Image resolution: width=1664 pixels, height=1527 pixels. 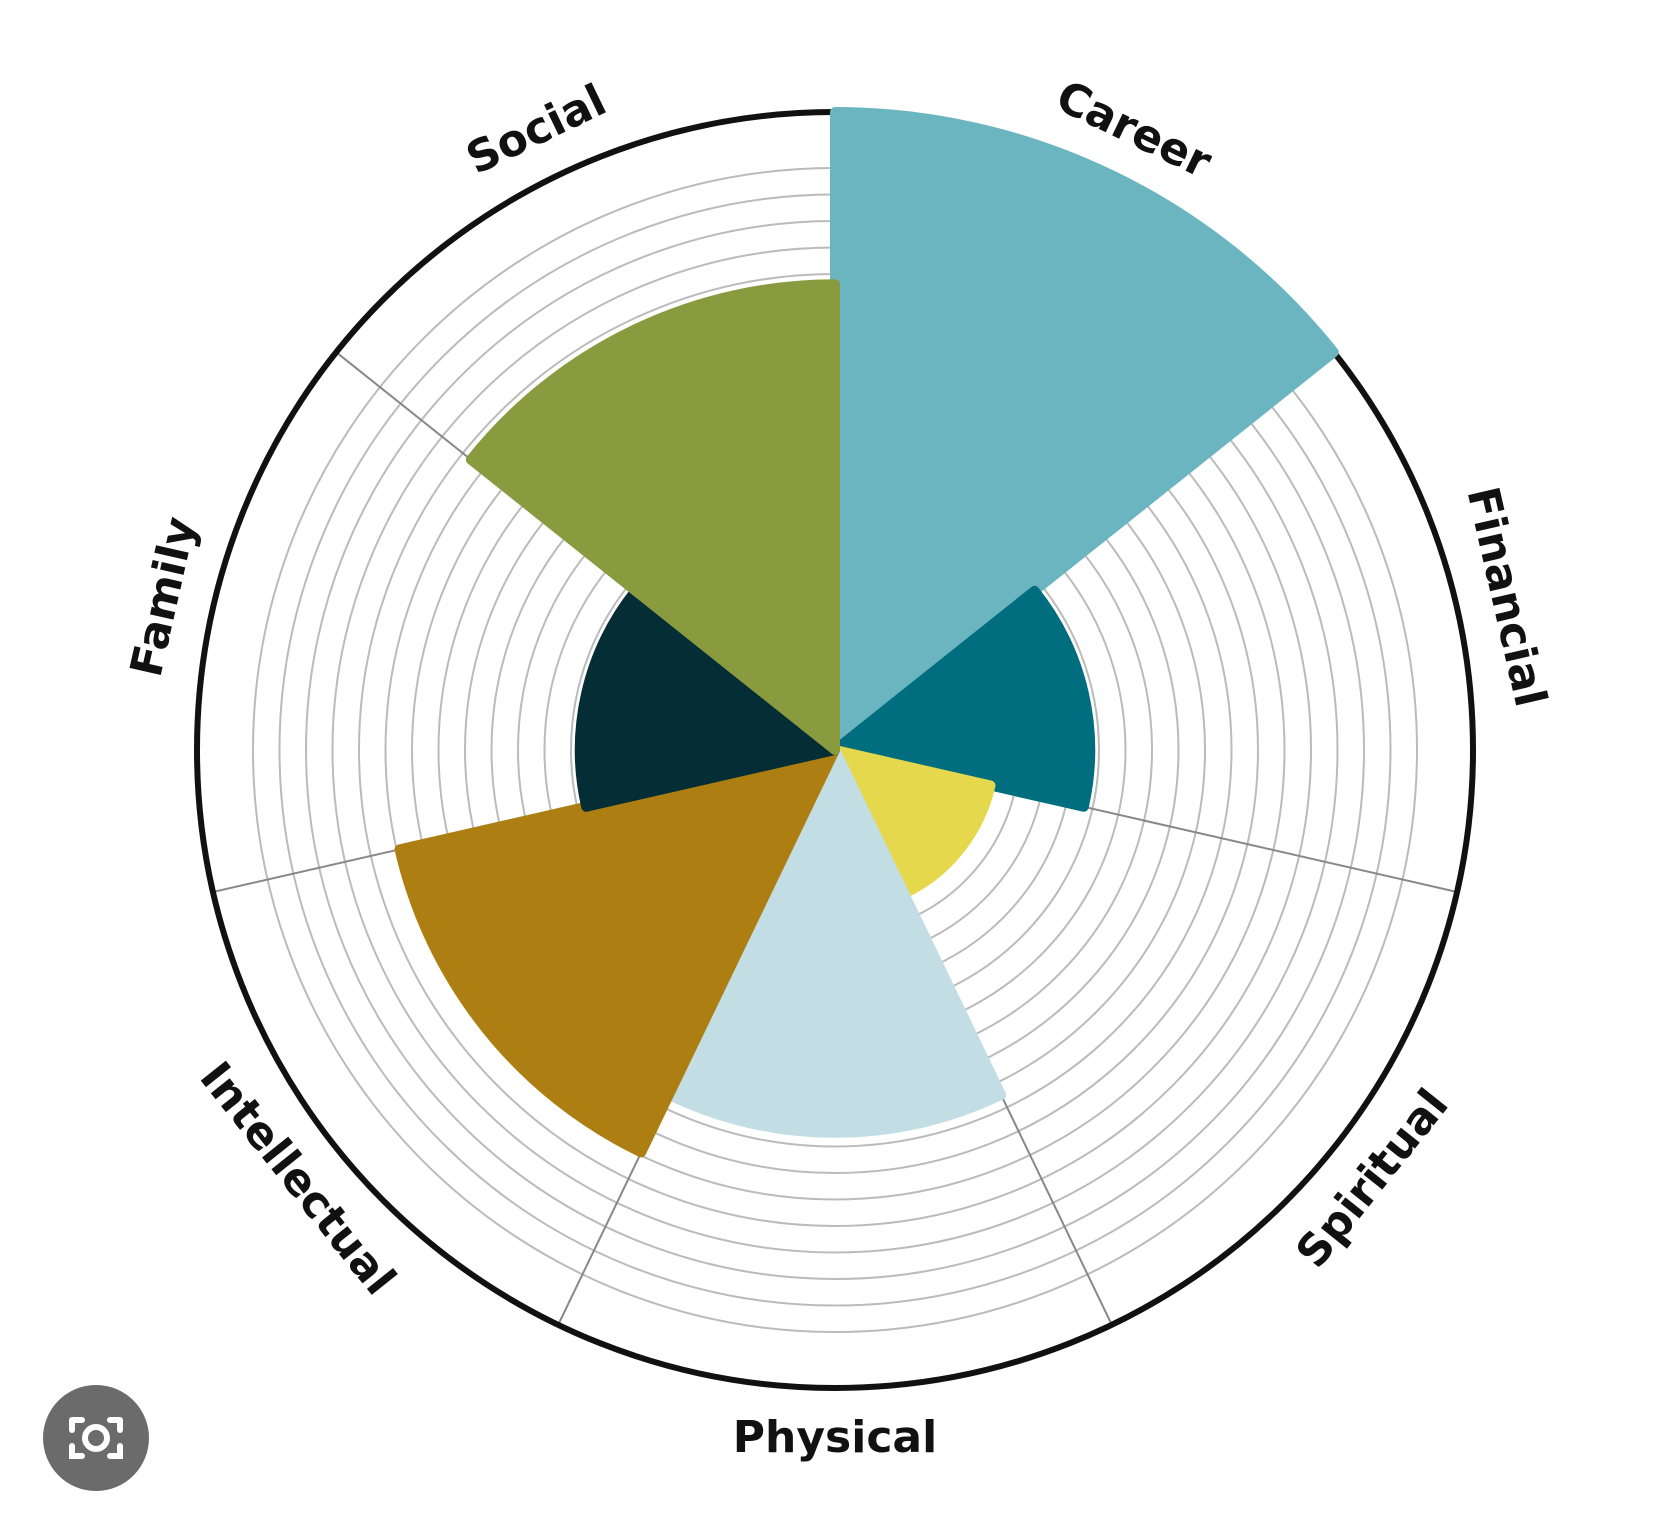 What do you see at coordinates (1372, 1179) in the screenshot?
I see `category-label: Spiritual` at bounding box center [1372, 1179].